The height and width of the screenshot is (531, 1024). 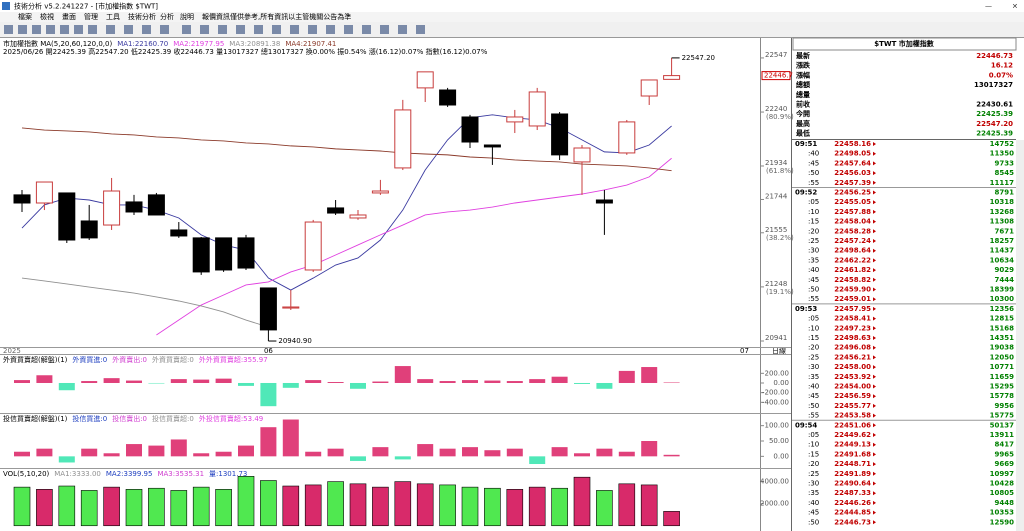 I want to click on menu-item: 說明, so click(x=187, y=16).